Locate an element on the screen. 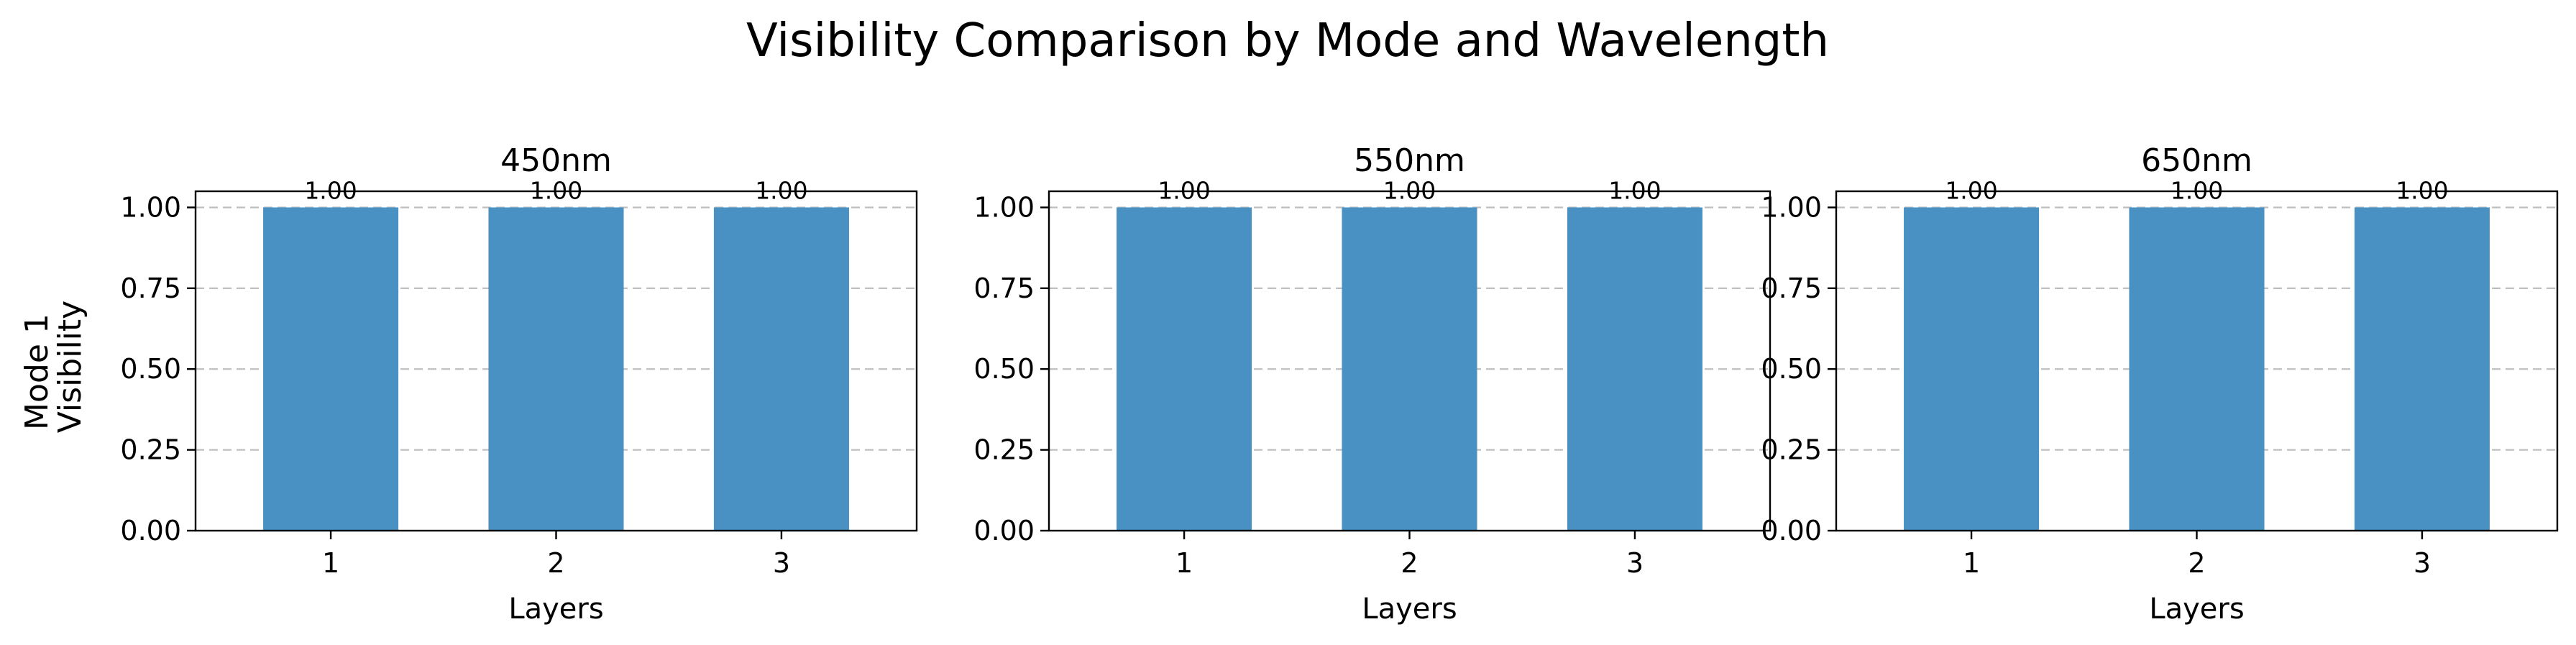  y-axis-label-line-2: Visibility is located at coordinates (70, 367).